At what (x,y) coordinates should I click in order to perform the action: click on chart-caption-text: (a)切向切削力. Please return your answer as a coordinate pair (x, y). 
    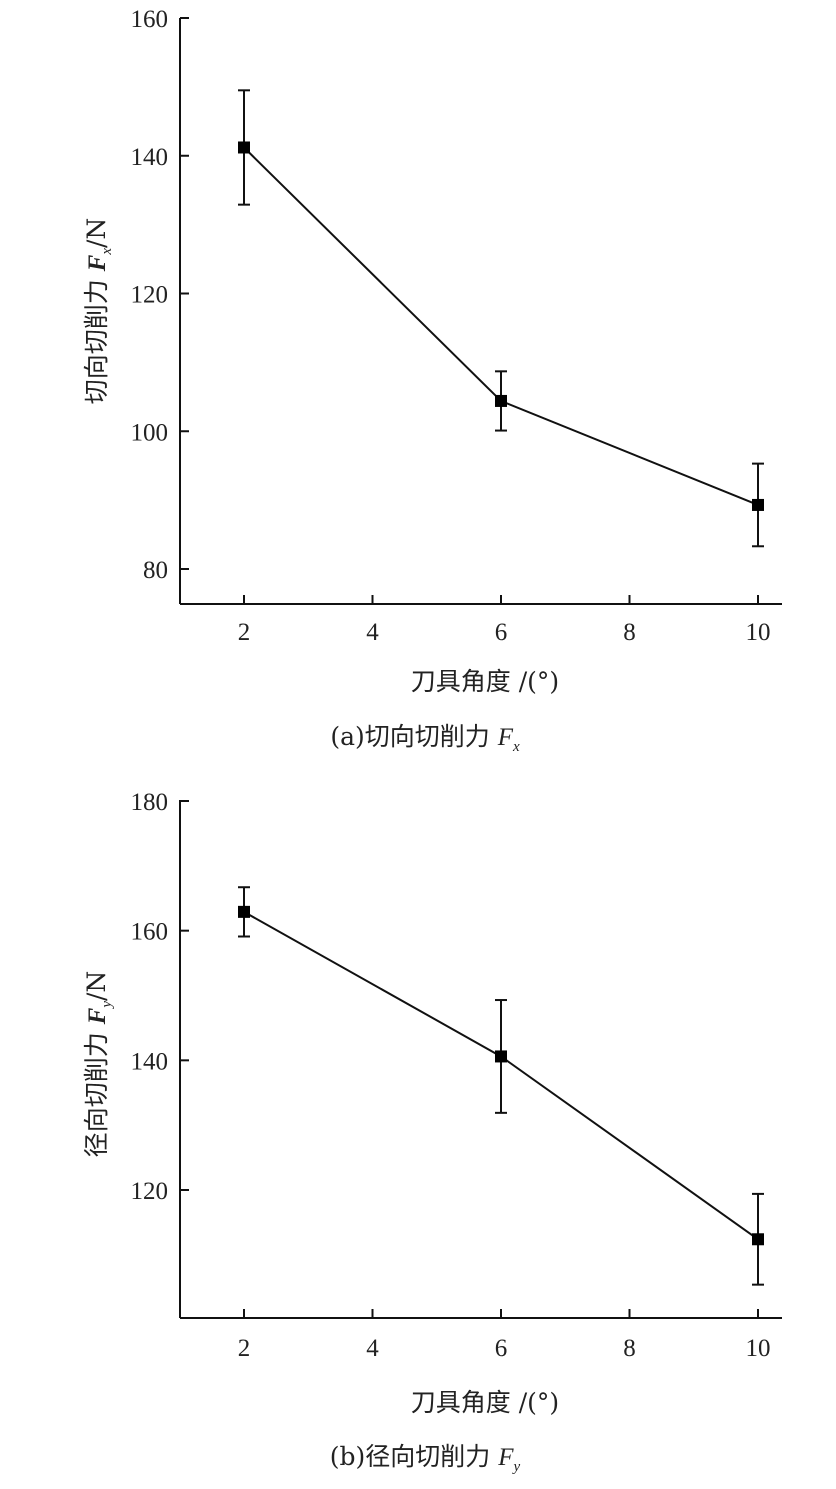
    Looking at the image, I should click on (413, 736).